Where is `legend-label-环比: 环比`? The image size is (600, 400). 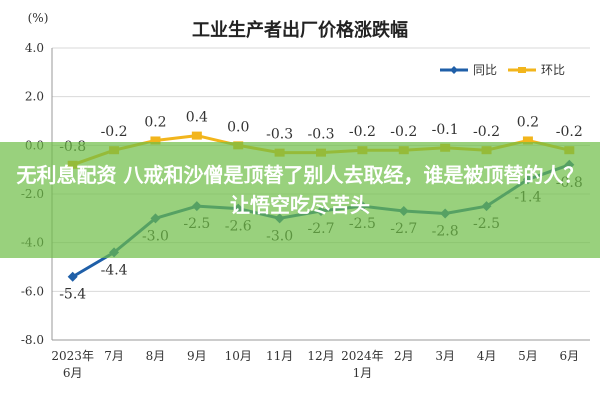
legend-label-环比: 环比 is located at coordinates (553, 70).